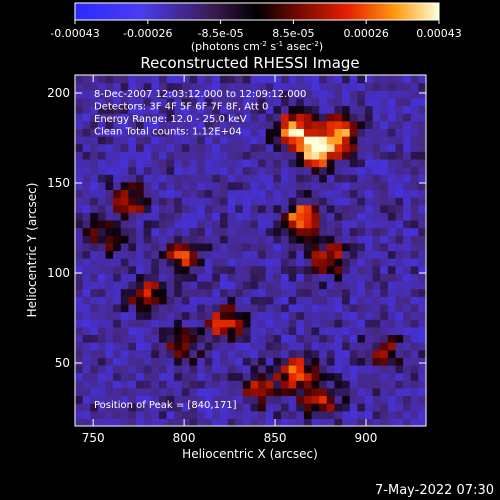 This screenshot has height=500, width=500. What do you see at coordinates (275, 438) in the screenshot?
I see `x-tick-label: 850` at bounding box center [275, 438].